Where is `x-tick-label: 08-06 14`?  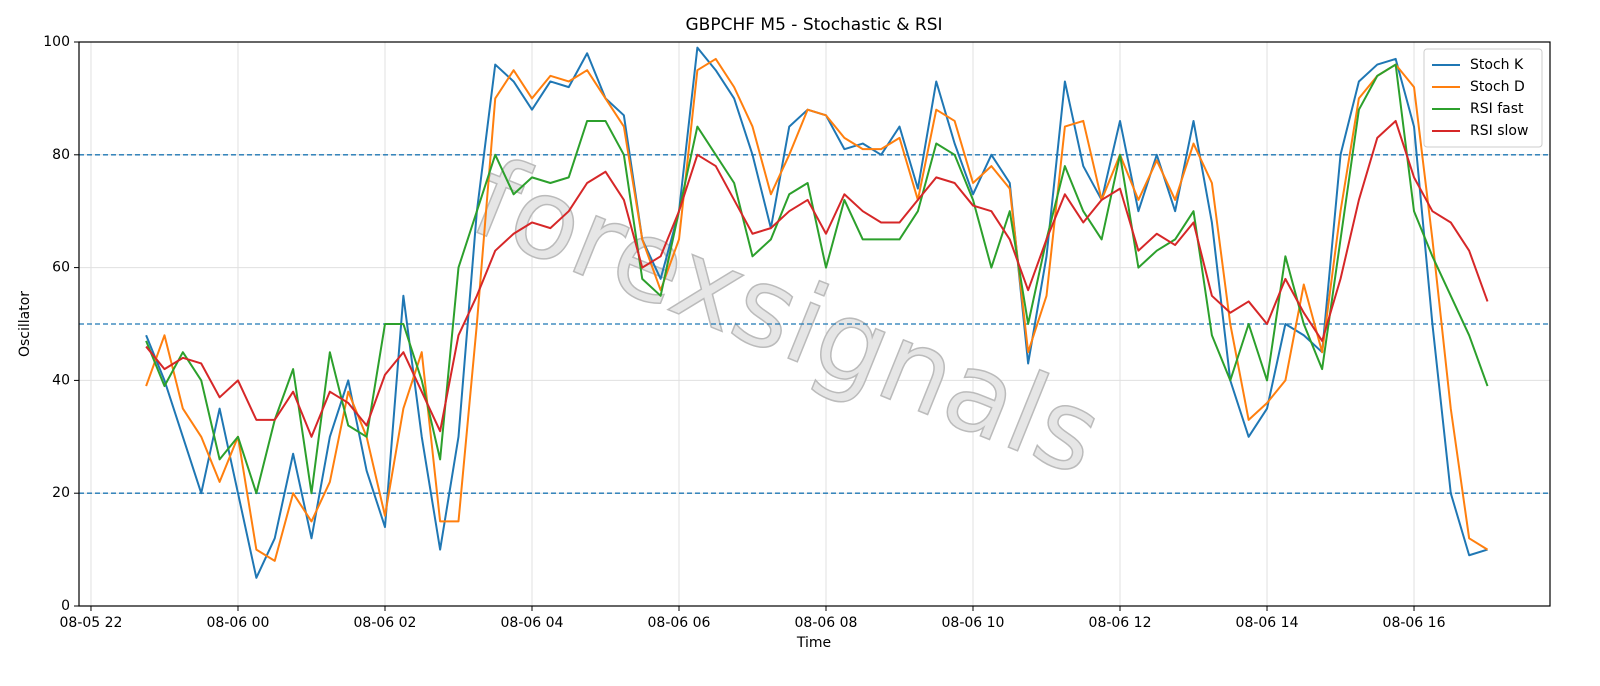 x-tick-label: 08-06 14 is located at coordinates (1267, 623).